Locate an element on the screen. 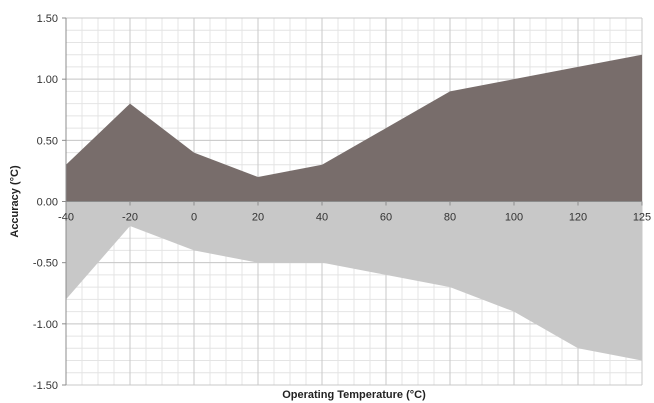 This screenshot has height=403, width=654. y-tick-label: -1.00 is located at coordinates (45, 325).